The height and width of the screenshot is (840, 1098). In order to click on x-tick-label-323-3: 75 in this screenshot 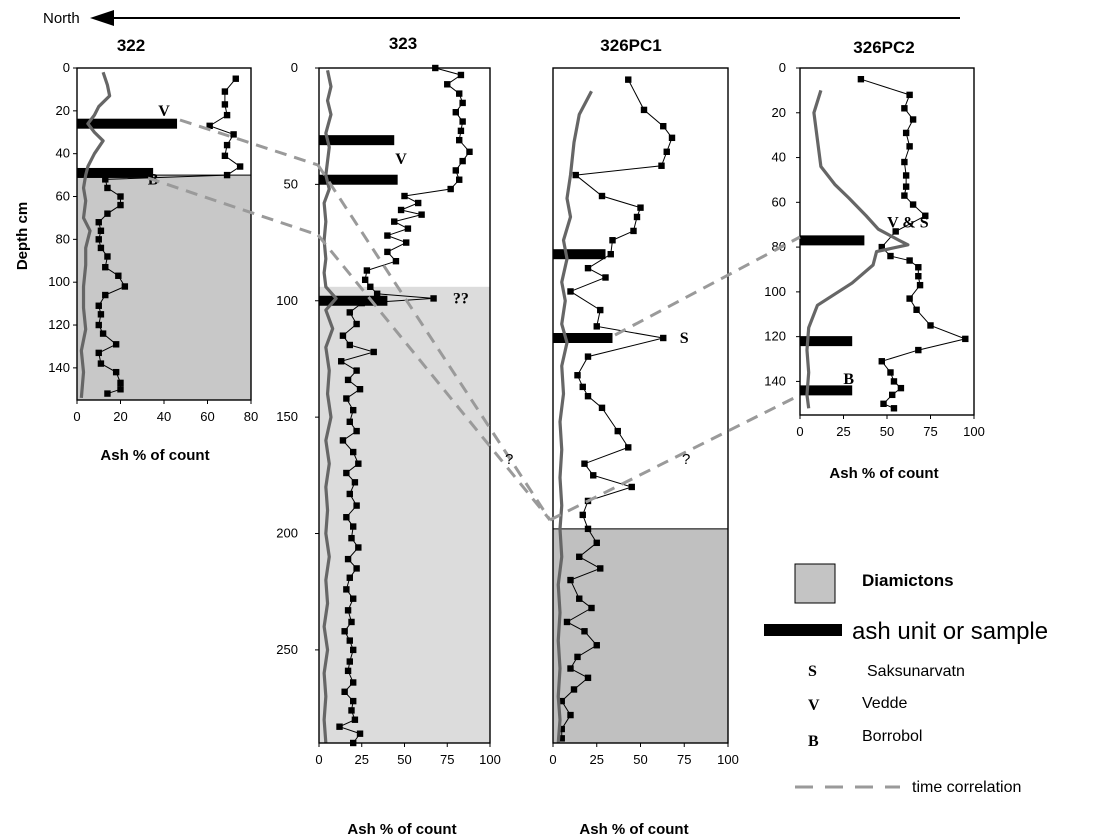, I will do `click(447, 759)`.